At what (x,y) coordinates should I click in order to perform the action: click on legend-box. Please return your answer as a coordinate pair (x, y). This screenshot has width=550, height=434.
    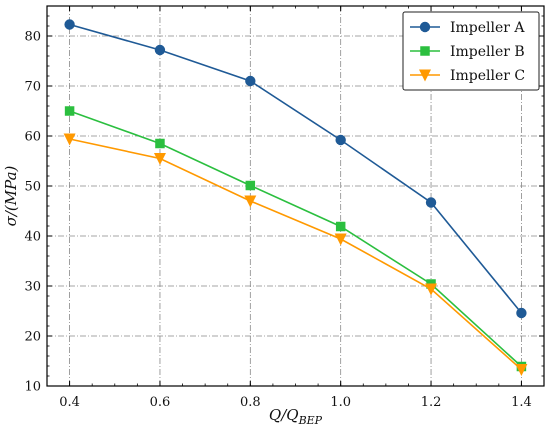
    Looking at the image, I should click on (471, 51).